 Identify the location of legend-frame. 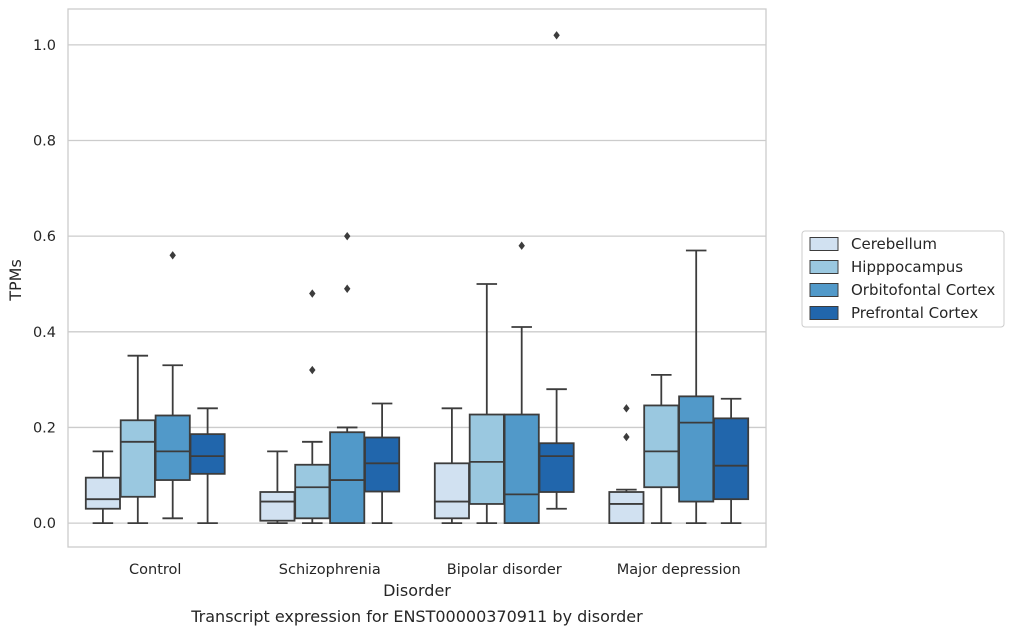
(903, 279).